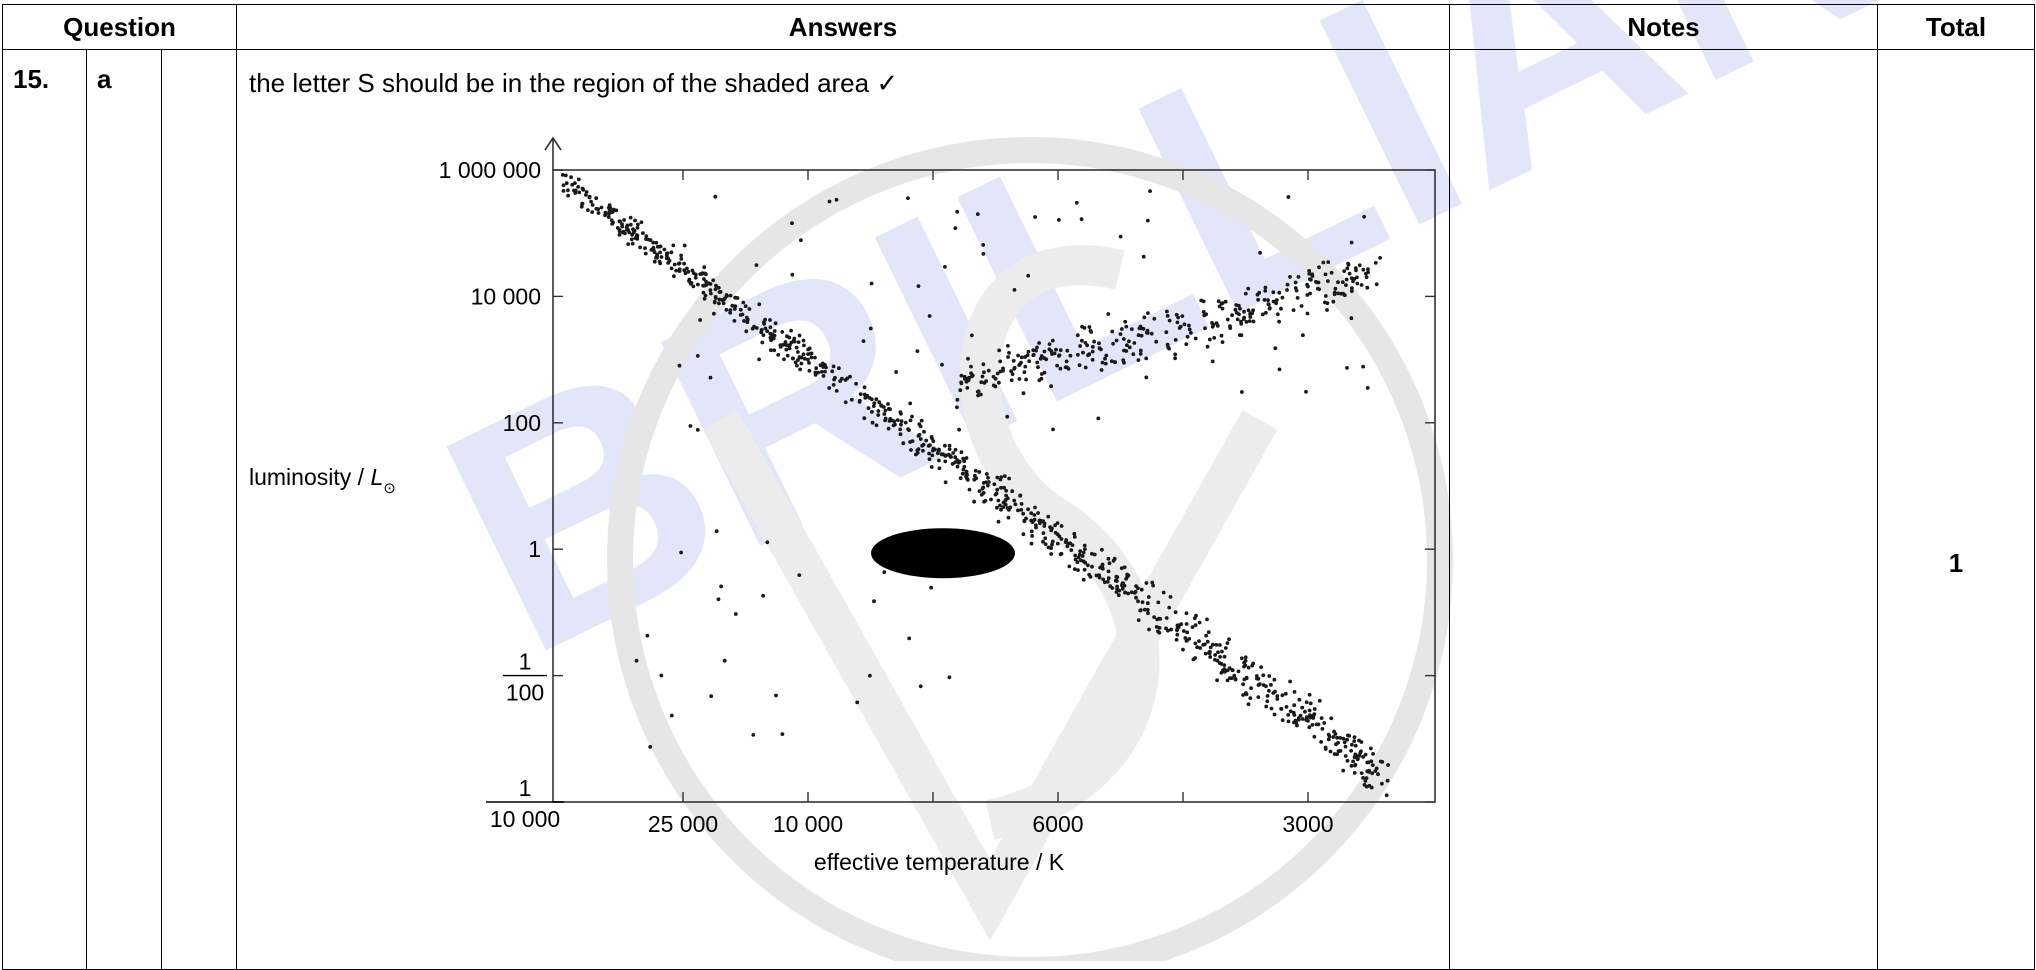  Describe the element at coordinates (1663, 27) in the screenshot. I see `notes-header: Notes` at that location.